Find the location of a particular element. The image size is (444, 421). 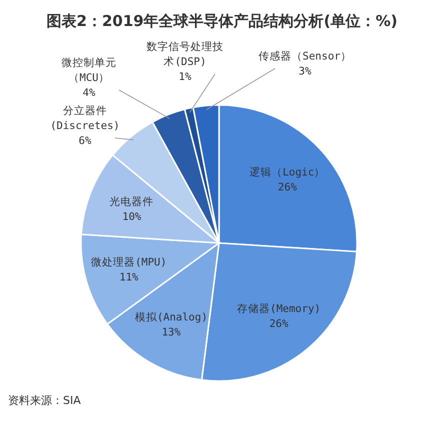

slice-label: 逻辑（Logic） is located at coordinates (288, 171).